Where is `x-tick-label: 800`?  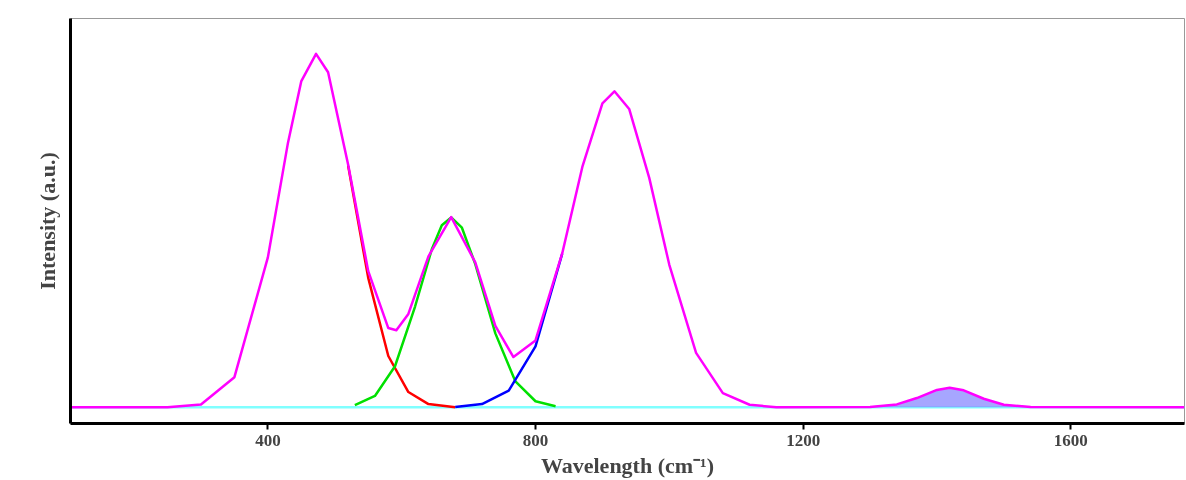
x-tick-label: 800 is located at coordinates (535, 440).